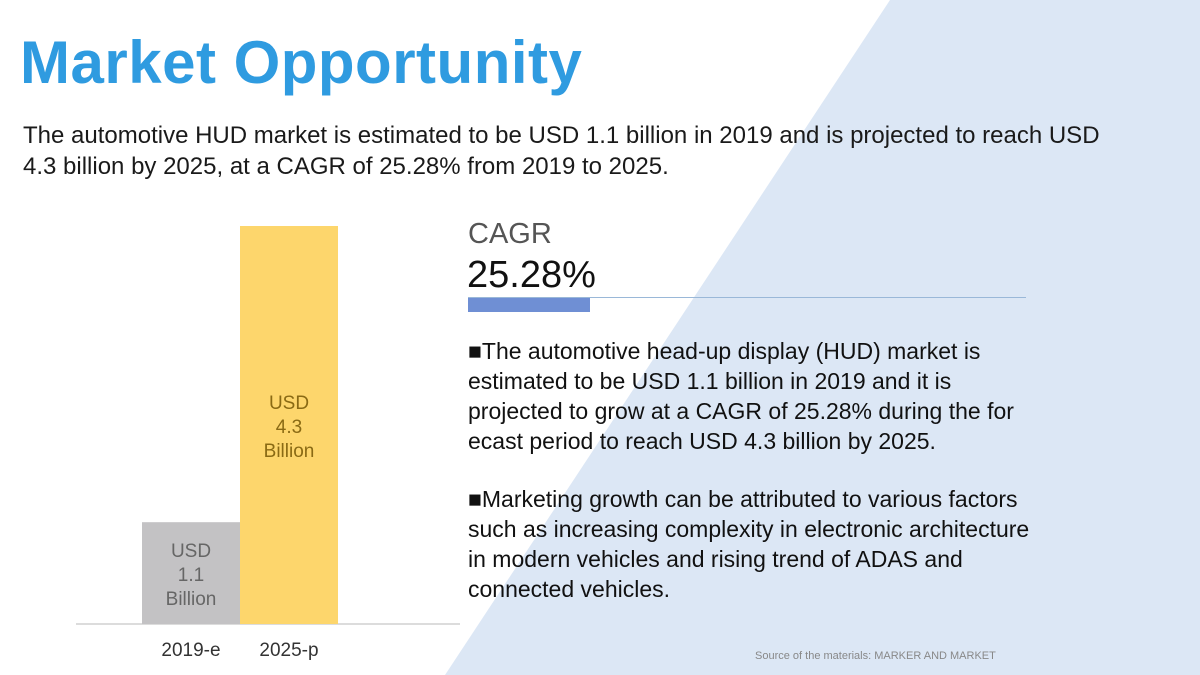  What do you see at coordinates (510, 234) in the screenshot?
I see `cagr-label: CAGR` at bounding box center [510, 234].